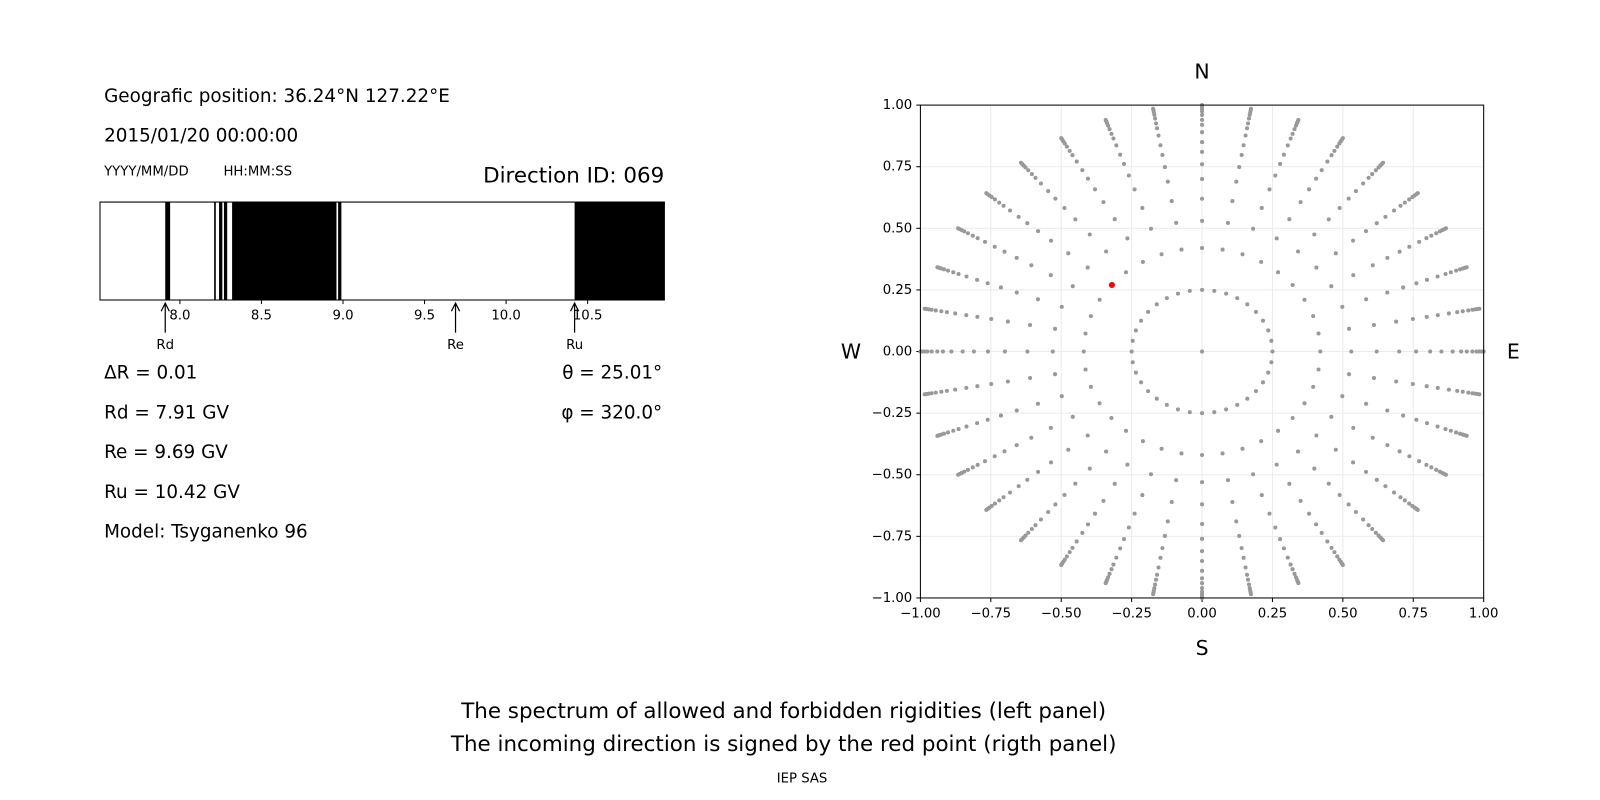  What do you see at coordinates (898, 167) in the screenshot?
I see `y-tick-label: 0.75` at bounding box center [898, 167].